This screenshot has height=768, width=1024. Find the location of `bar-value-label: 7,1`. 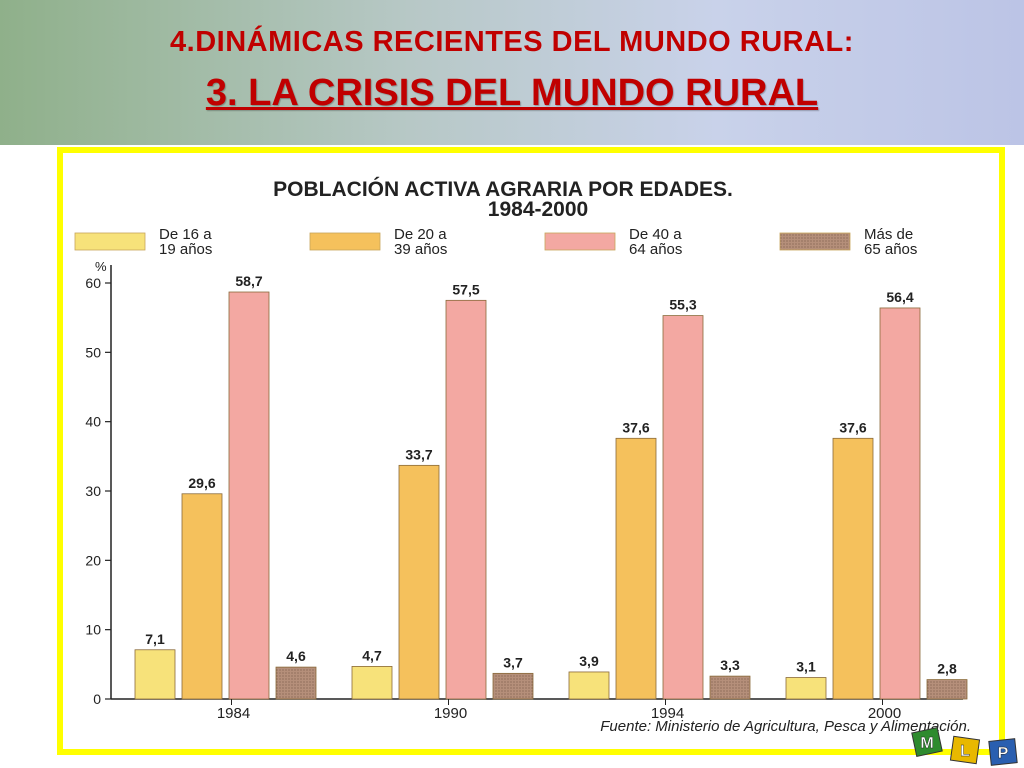

bar-value-label: 7,1 is located at coordinates (155, 639).